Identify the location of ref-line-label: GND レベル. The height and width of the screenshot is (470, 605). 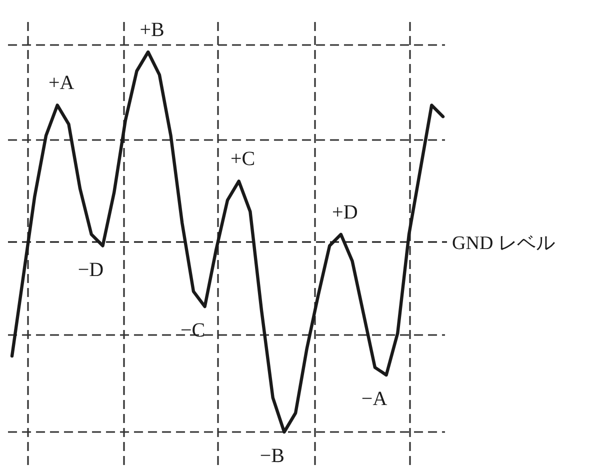
(503, 243).